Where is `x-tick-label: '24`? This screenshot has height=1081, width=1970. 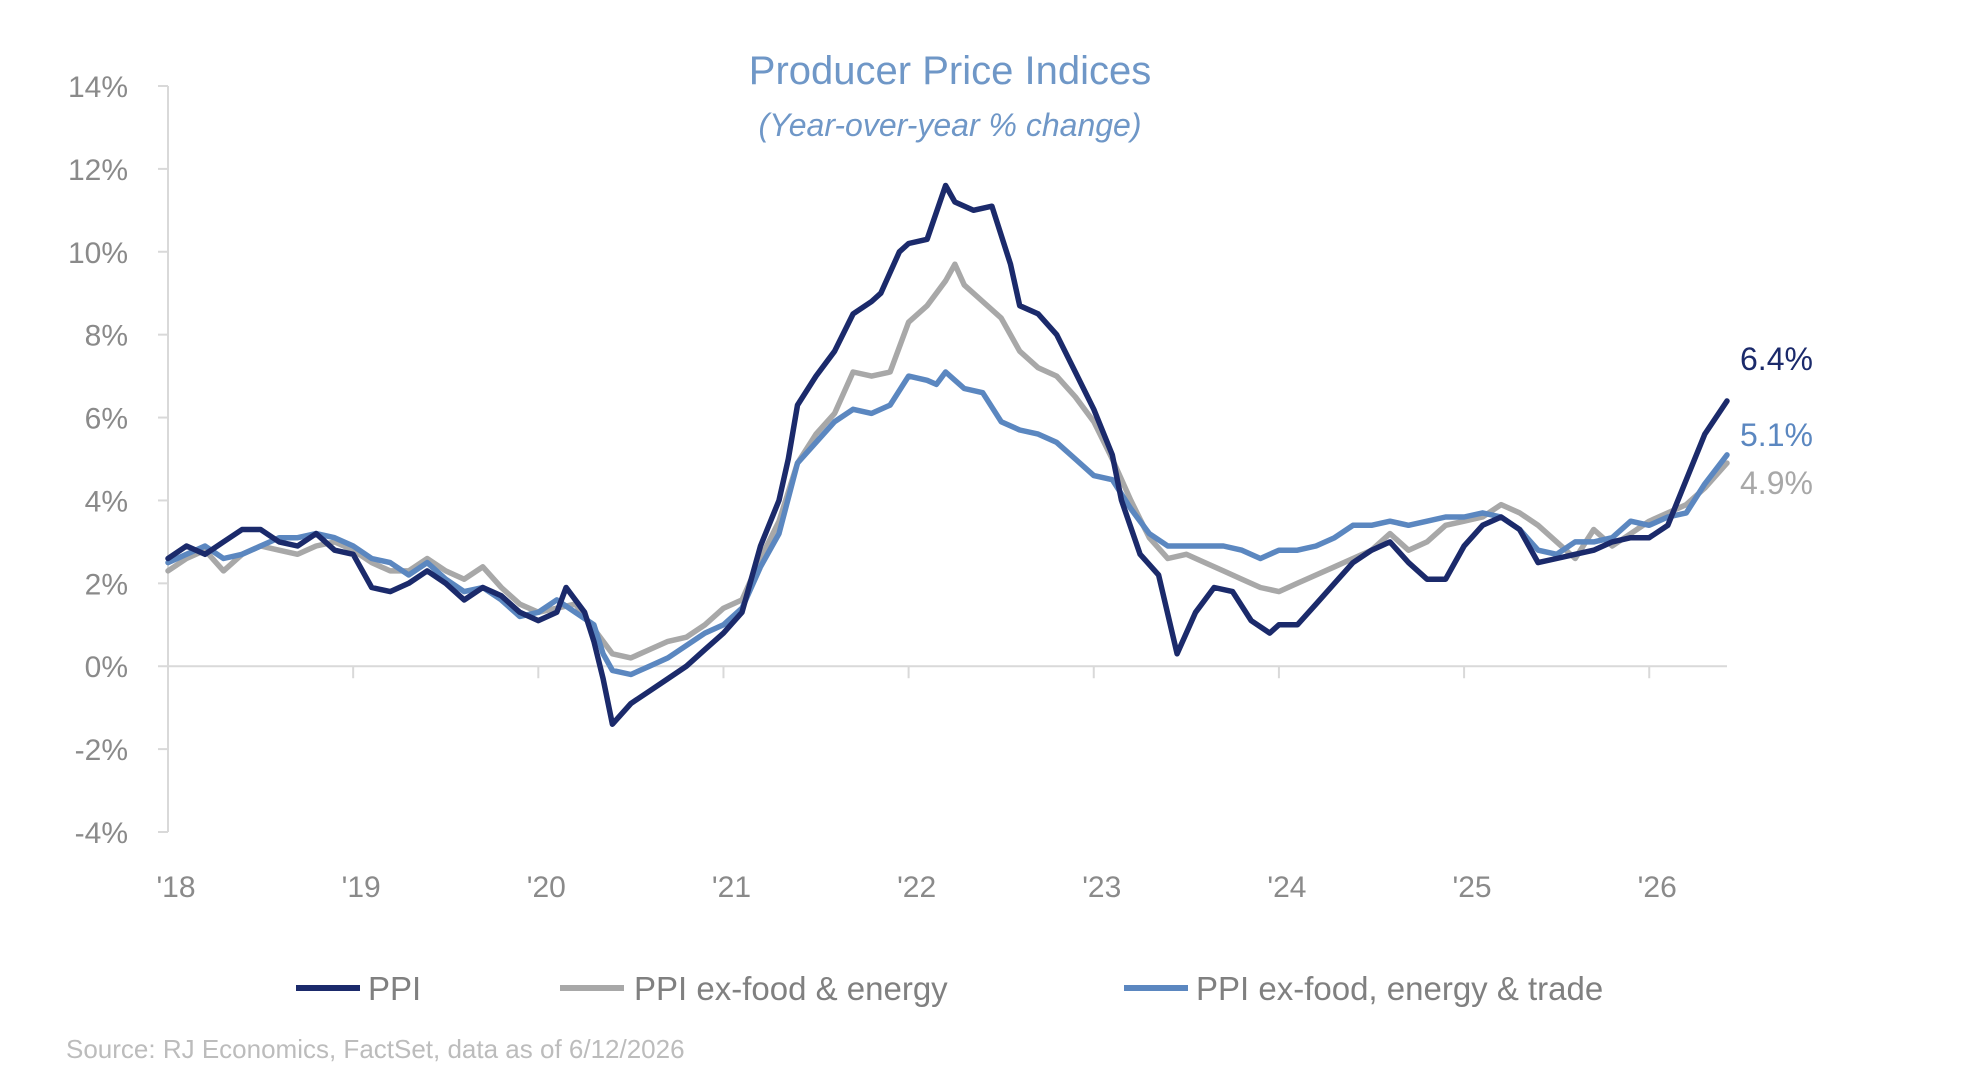 x-tick-label: '24 is located at coordinates (1286, 887).